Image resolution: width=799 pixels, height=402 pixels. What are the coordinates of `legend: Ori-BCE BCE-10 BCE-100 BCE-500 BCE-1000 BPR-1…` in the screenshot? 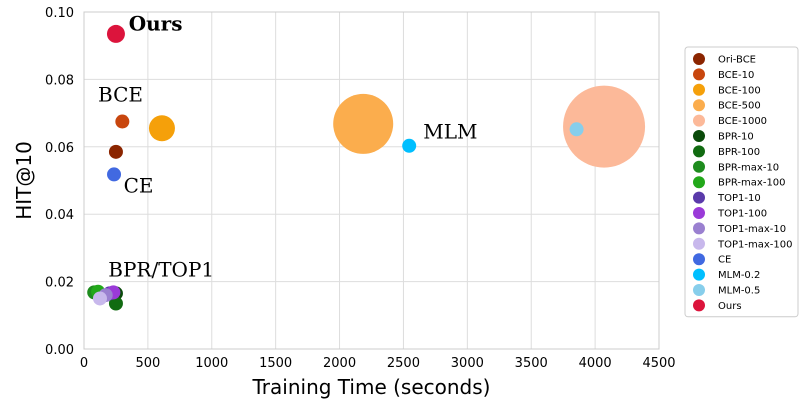 It's located at (741, 182).